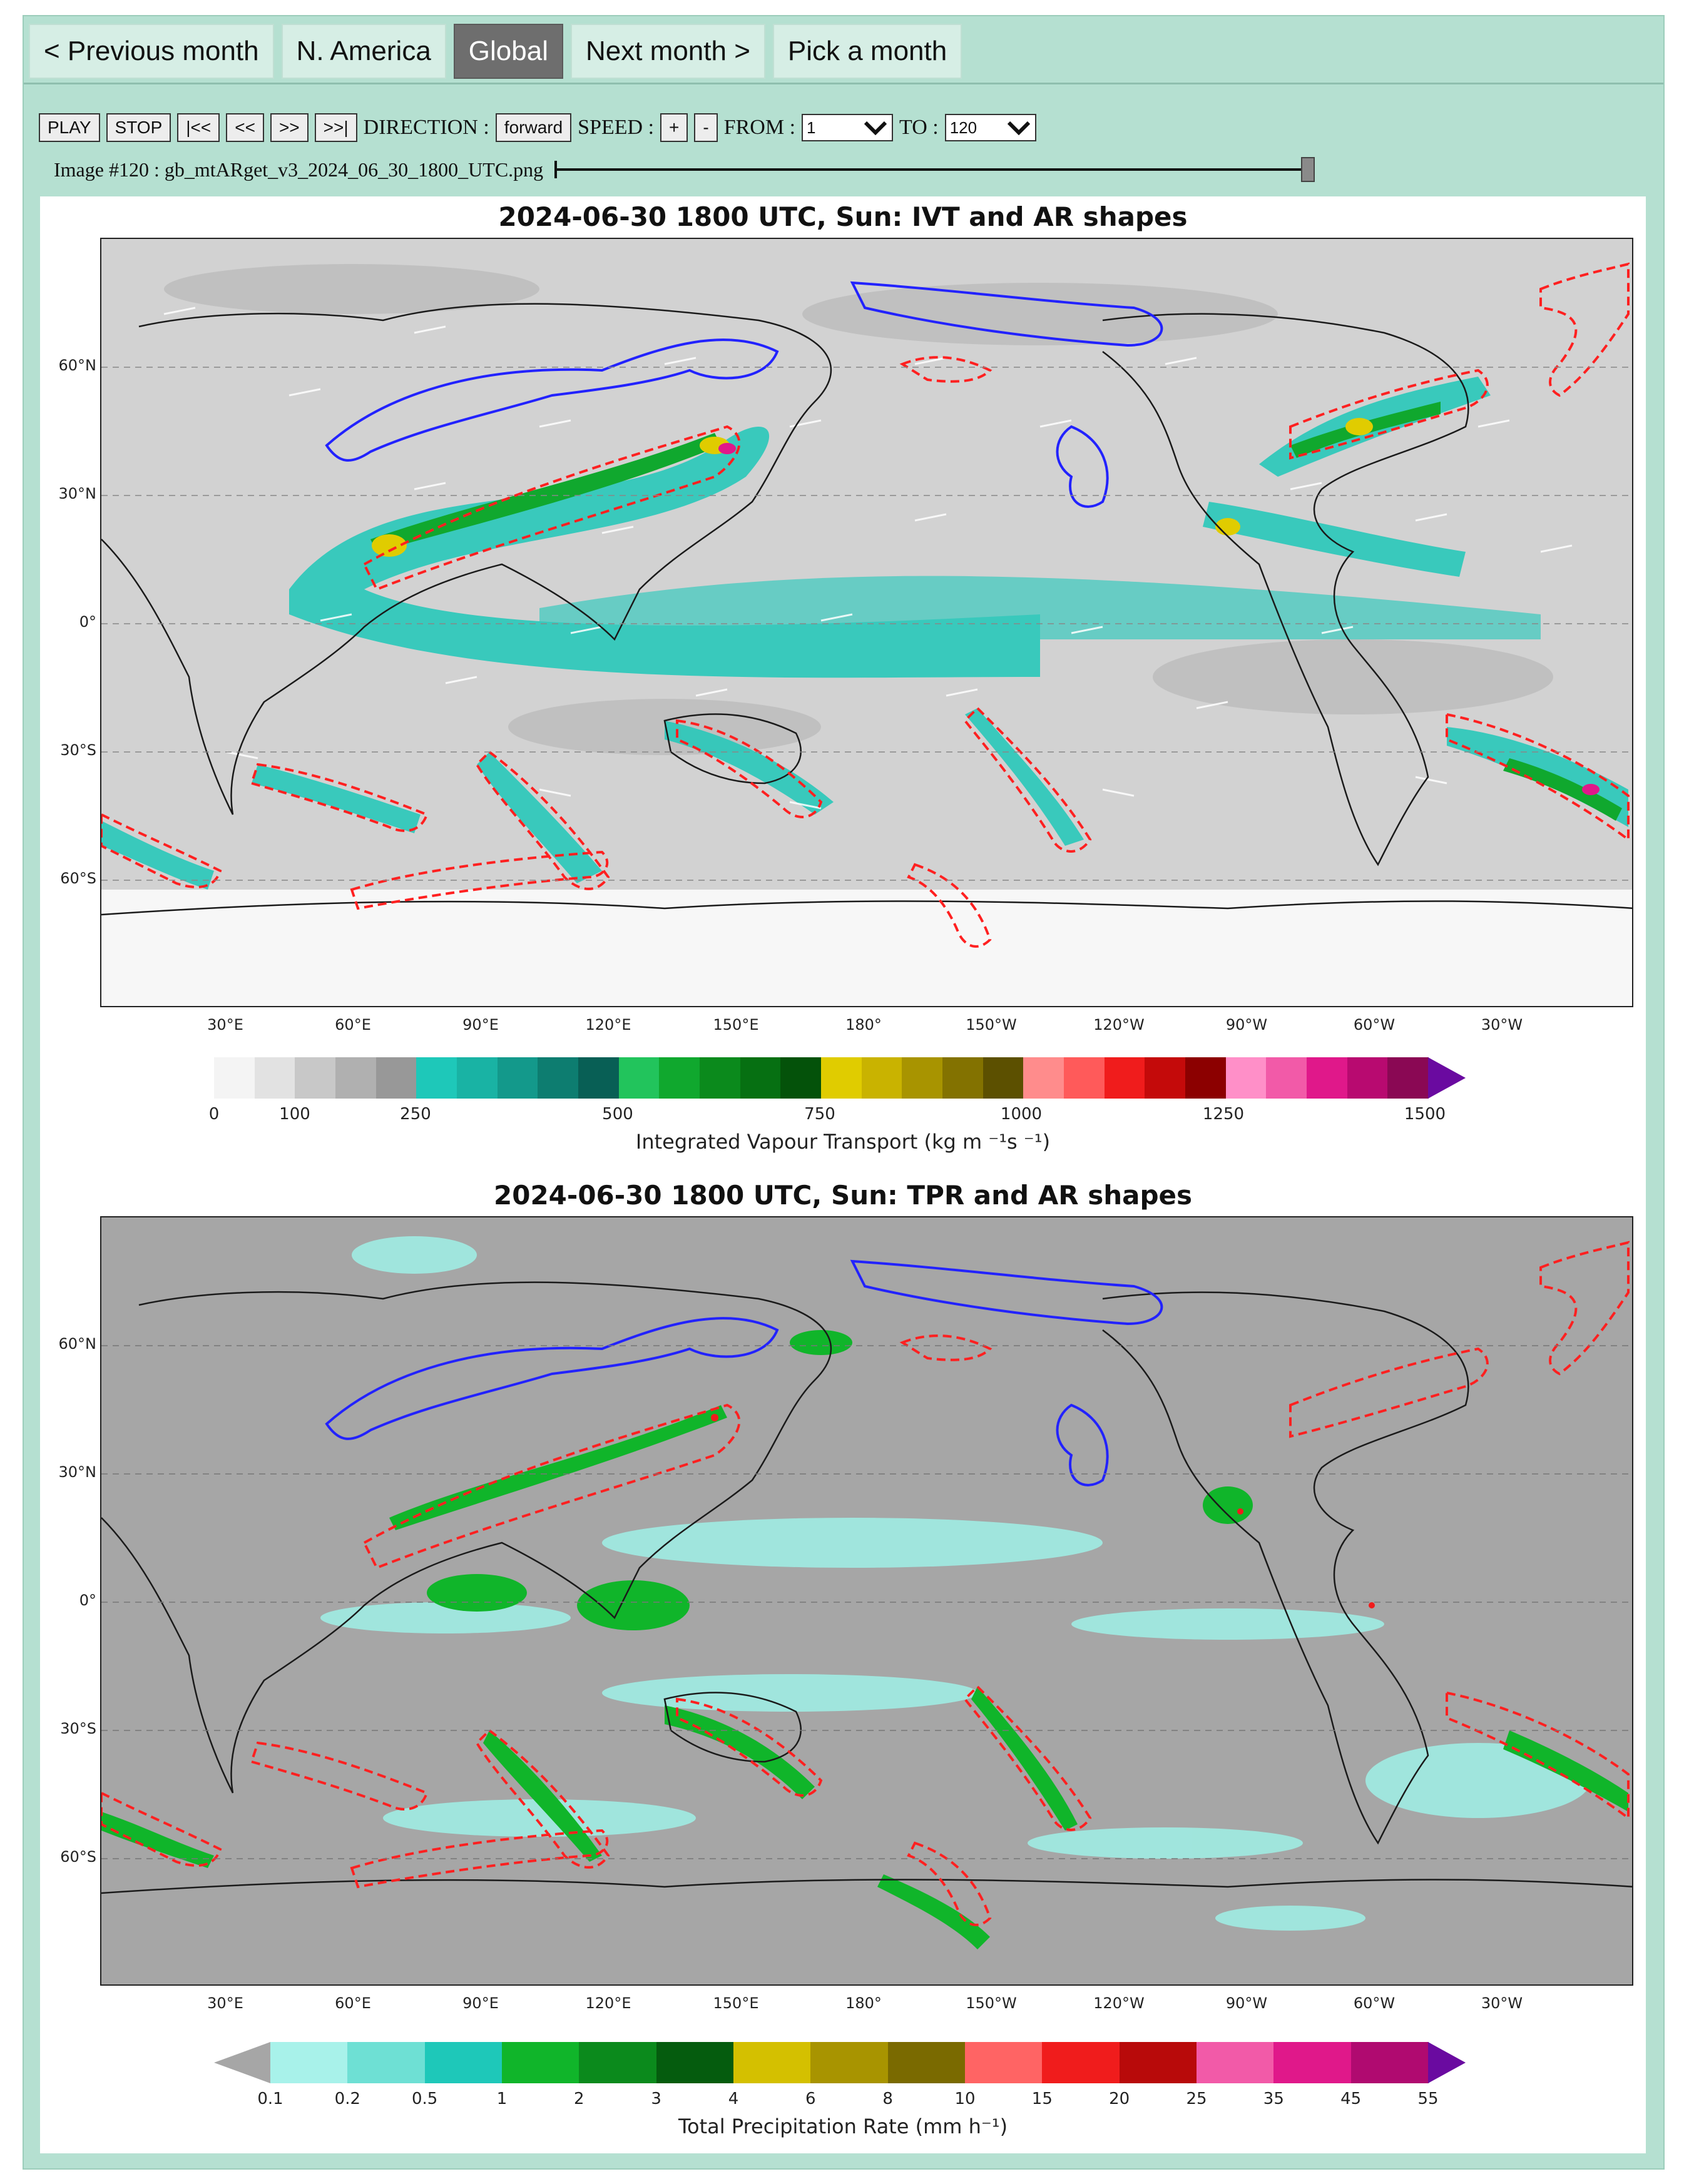  What do you see at coordinates (353, 2003) in the screenshot?
I see `lon-label: 60°E` at bounding box center [353, 2003].